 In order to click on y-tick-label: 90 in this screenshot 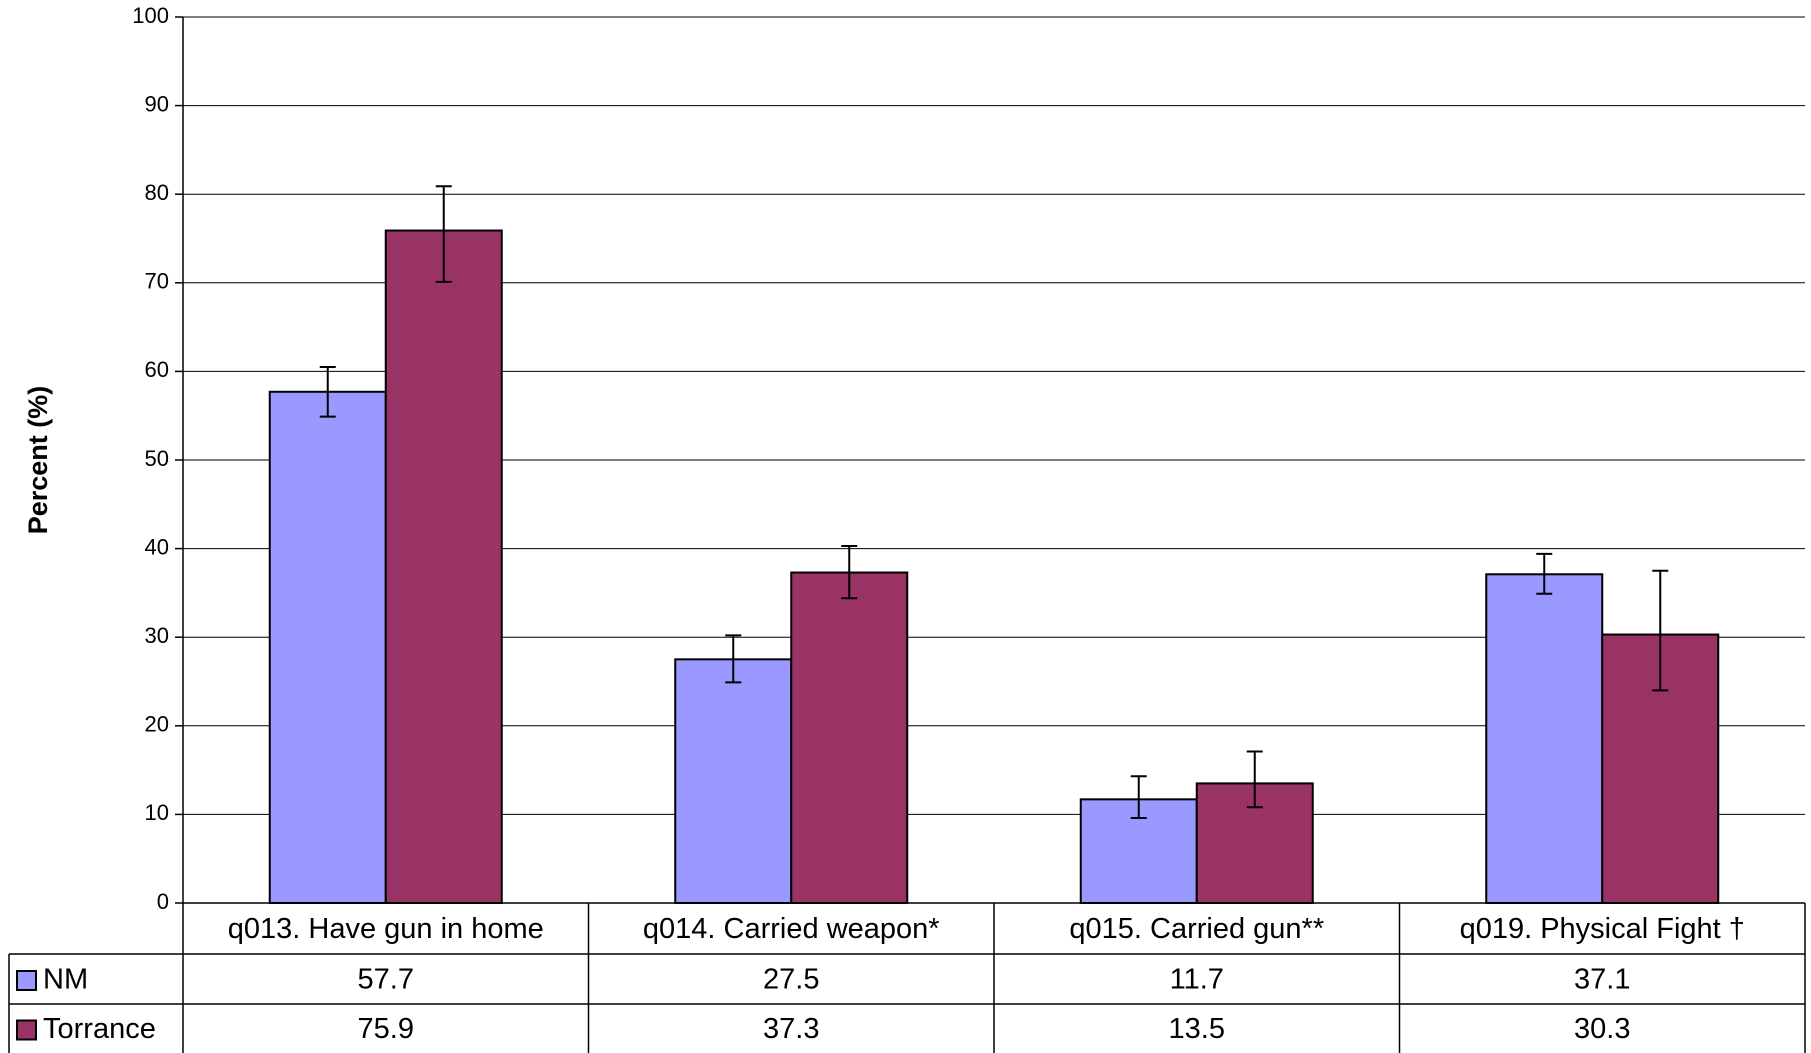, I will do `click(157, 103)`.